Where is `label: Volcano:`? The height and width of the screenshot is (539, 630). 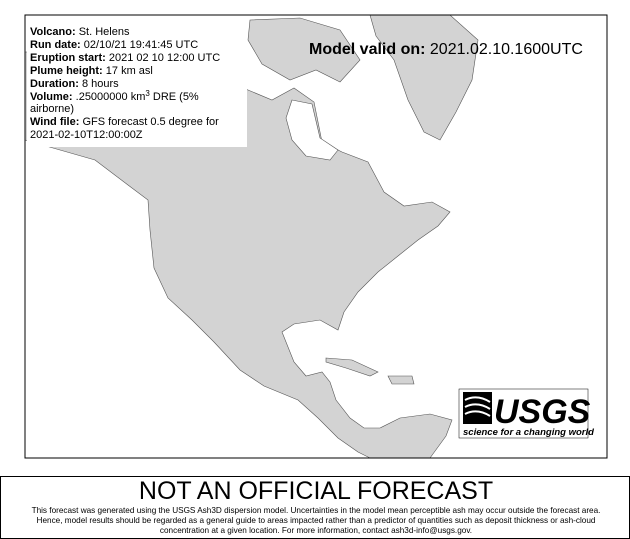
label: Volcano: is located at coordinates (53, 32).